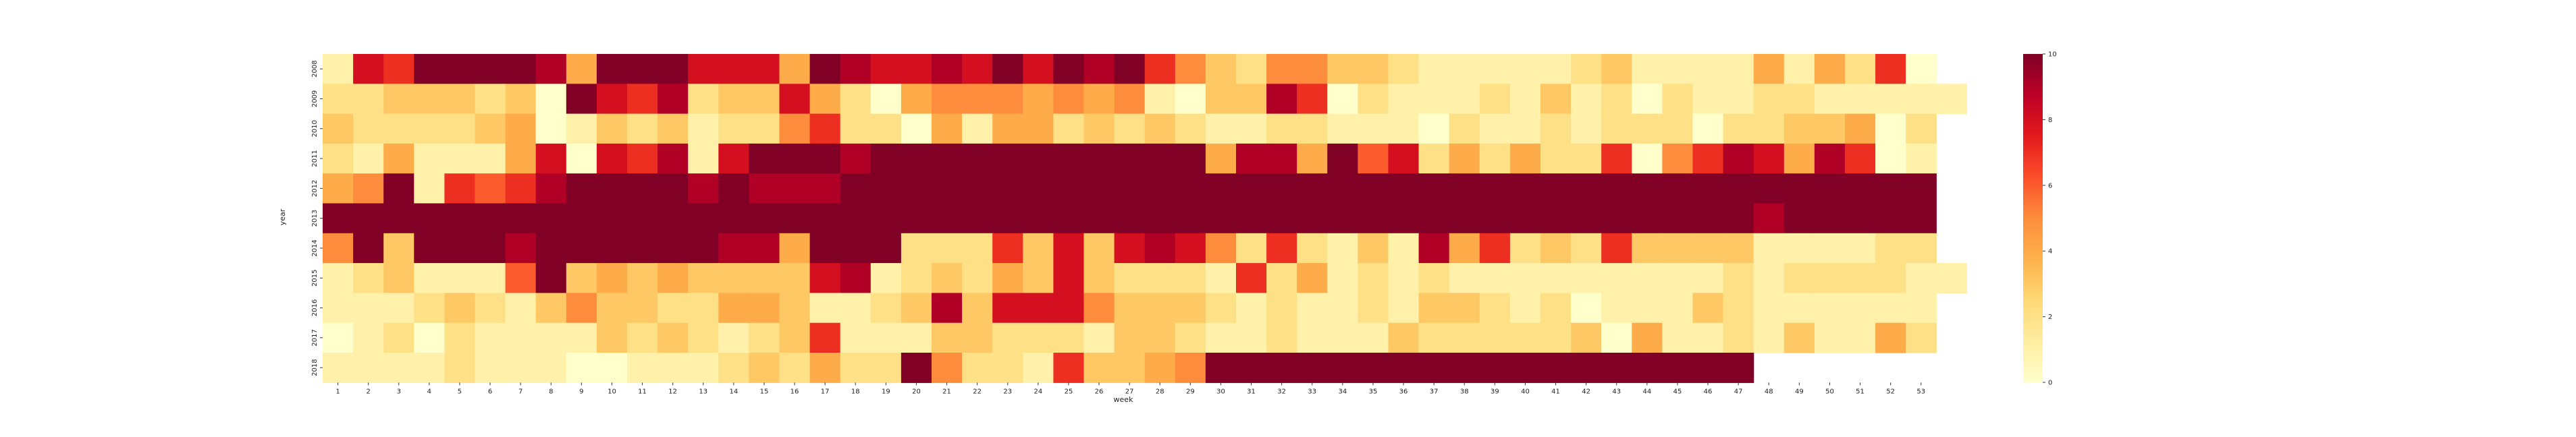  What do you see at coordinates (765, 392) in the screenshot?
I see `x-tick-label: 15` at bounding box center [765, 392].